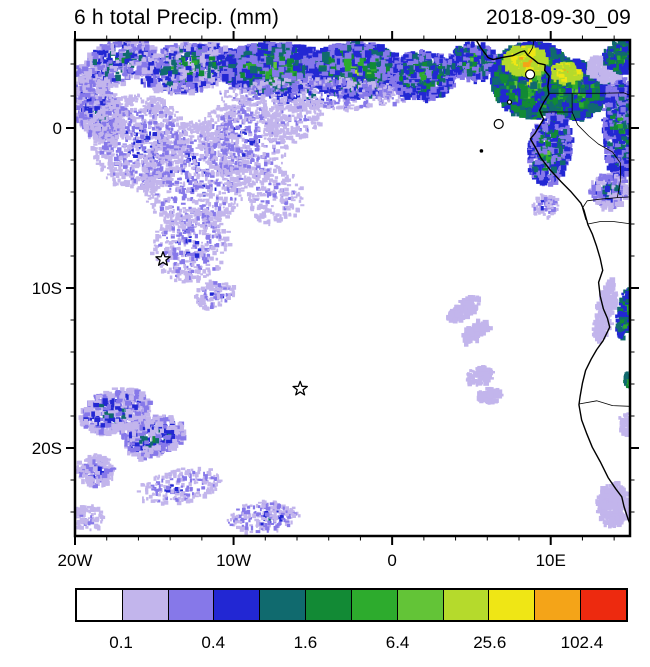 The height and width of the screenshot is (667, 650). I want to click on x-axis-tick-label: 0, so click(392, 560).